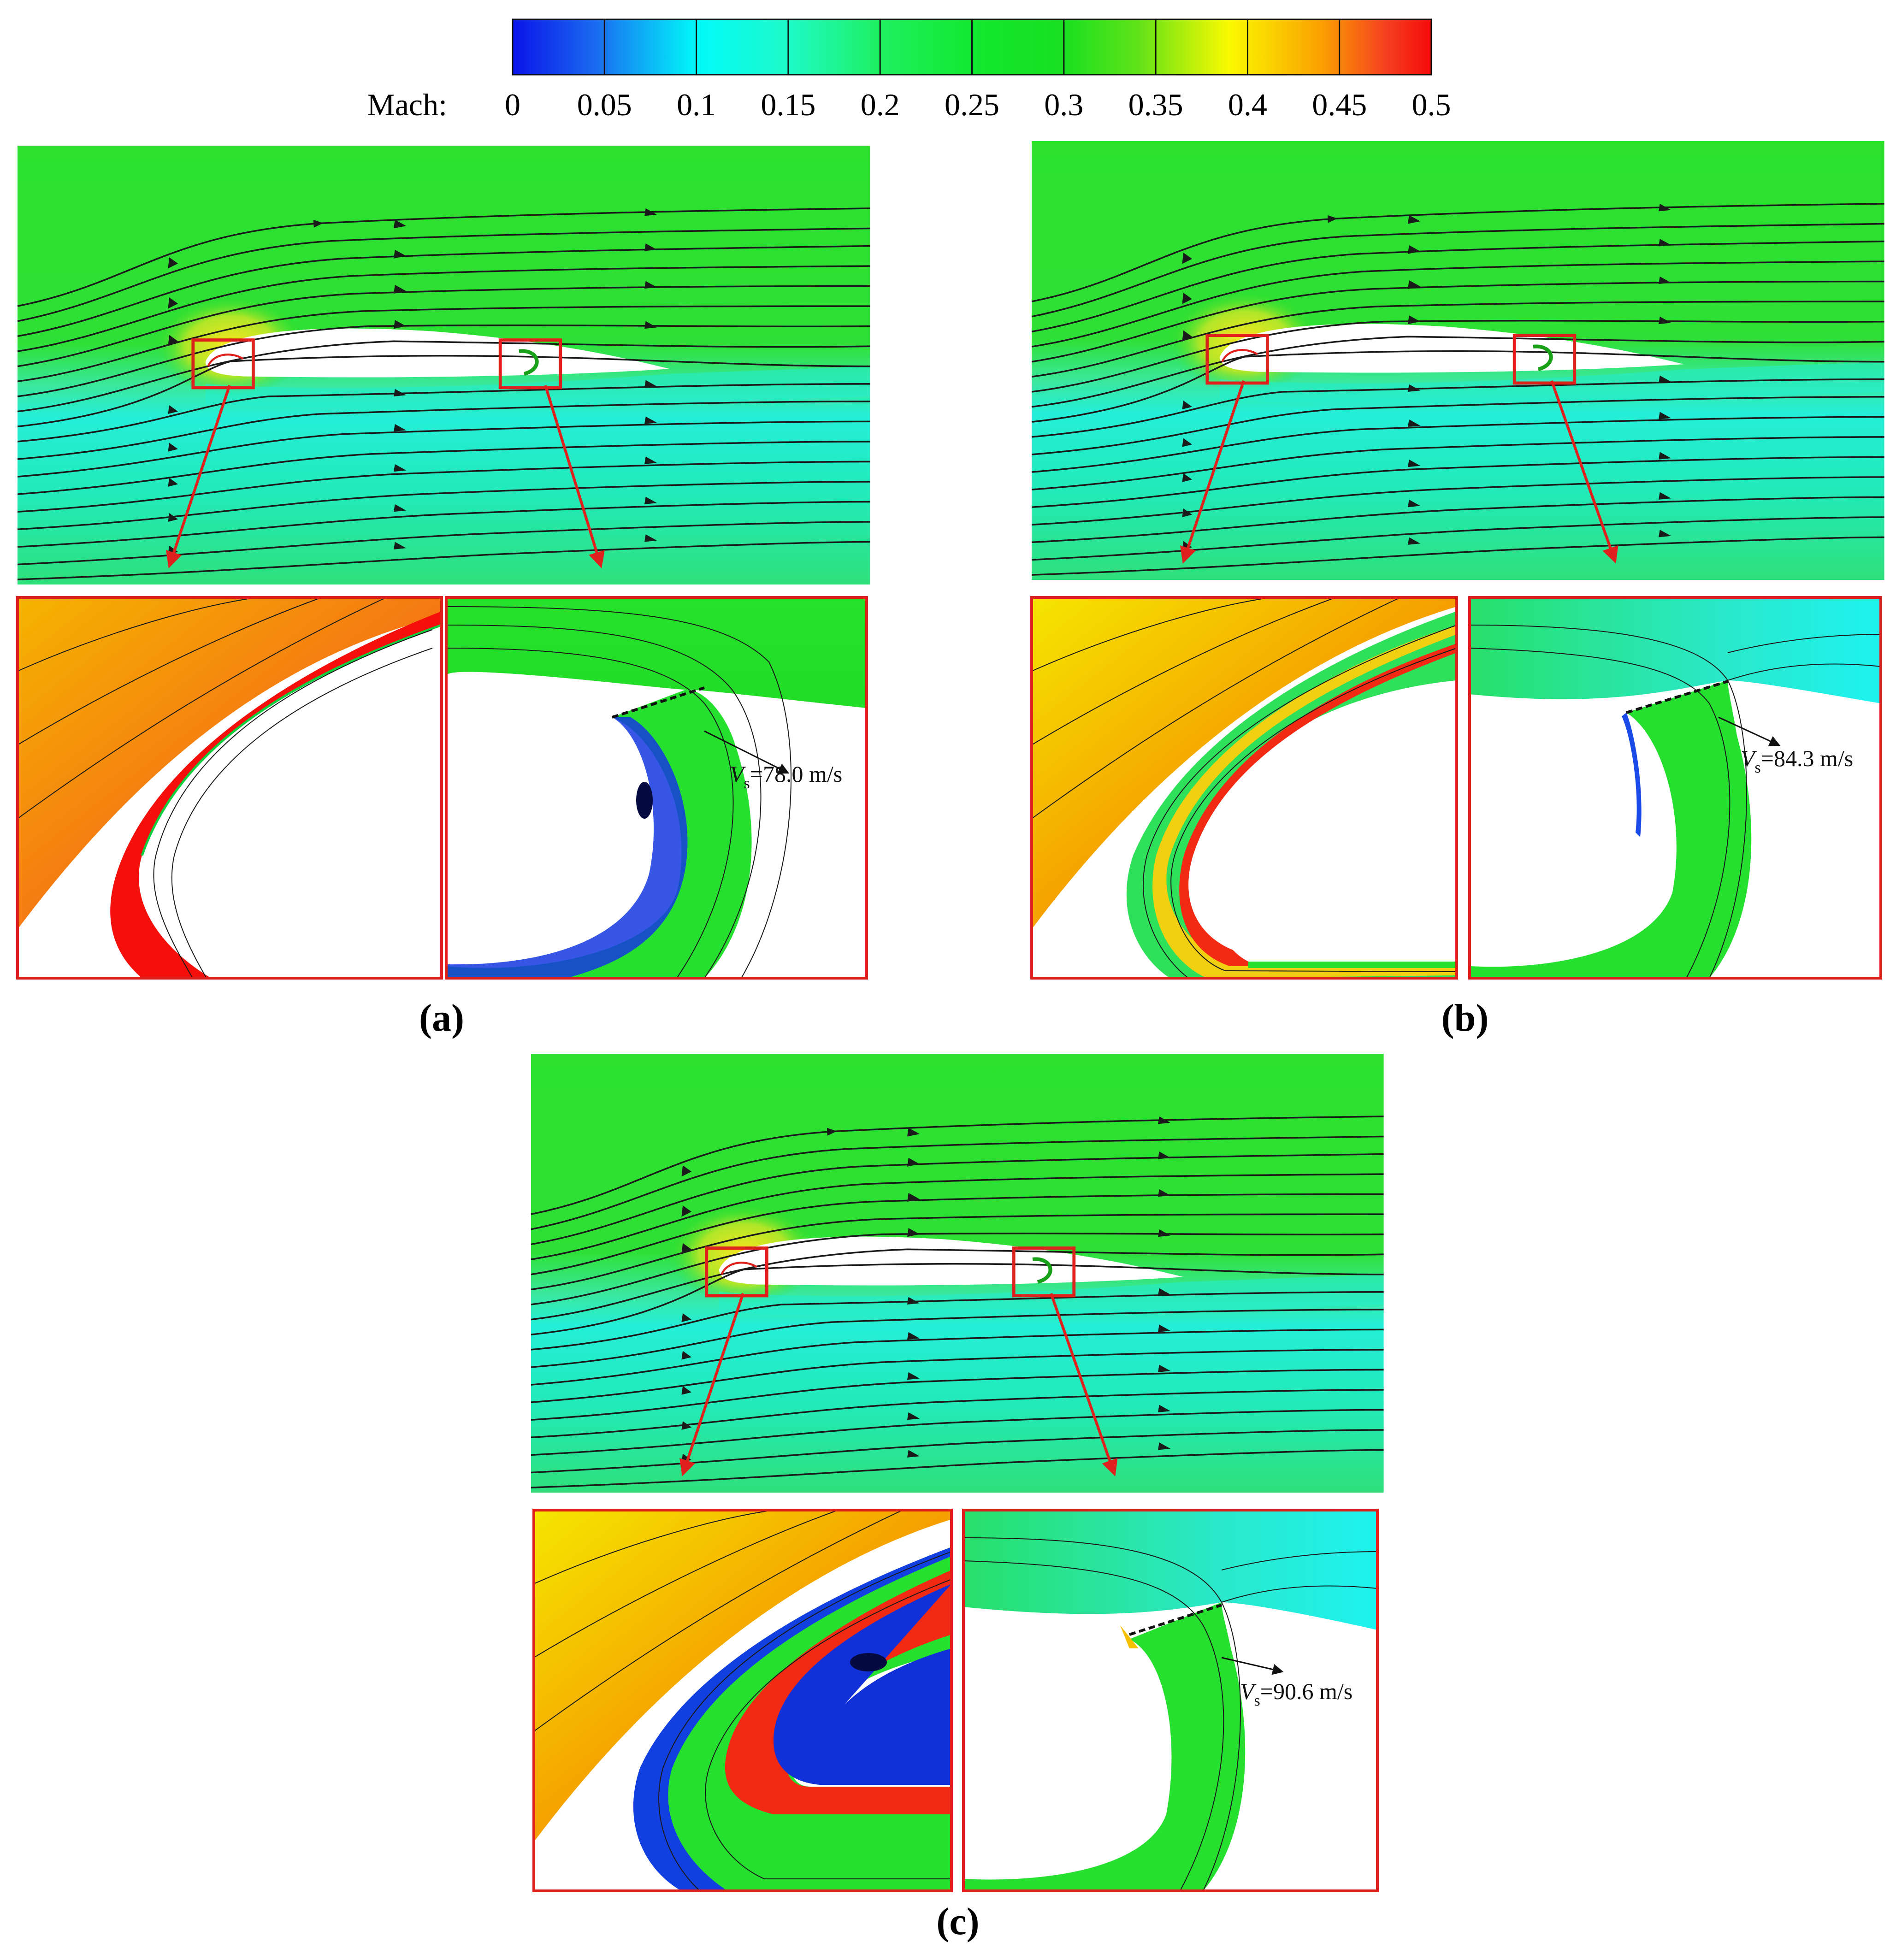  I want to click on panel-b-zoom-arrow-right, so click(1584, 472).